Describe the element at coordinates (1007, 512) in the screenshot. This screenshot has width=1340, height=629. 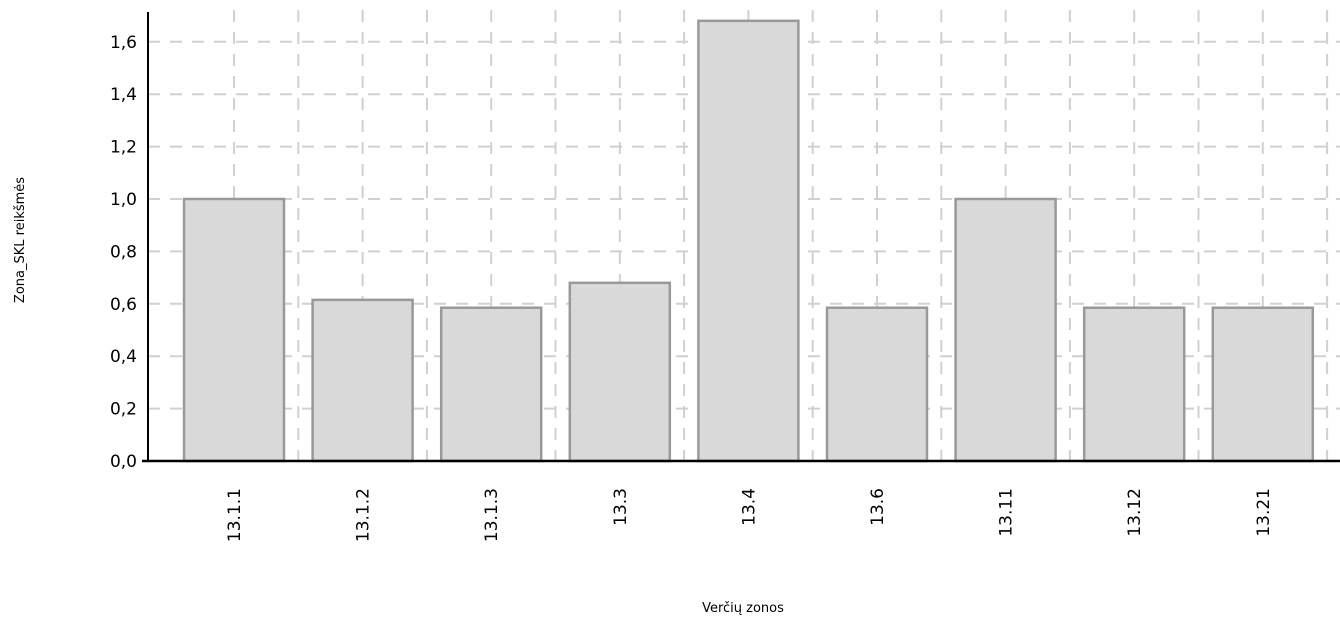
I see `x-tick-label: 13.11` at that location.